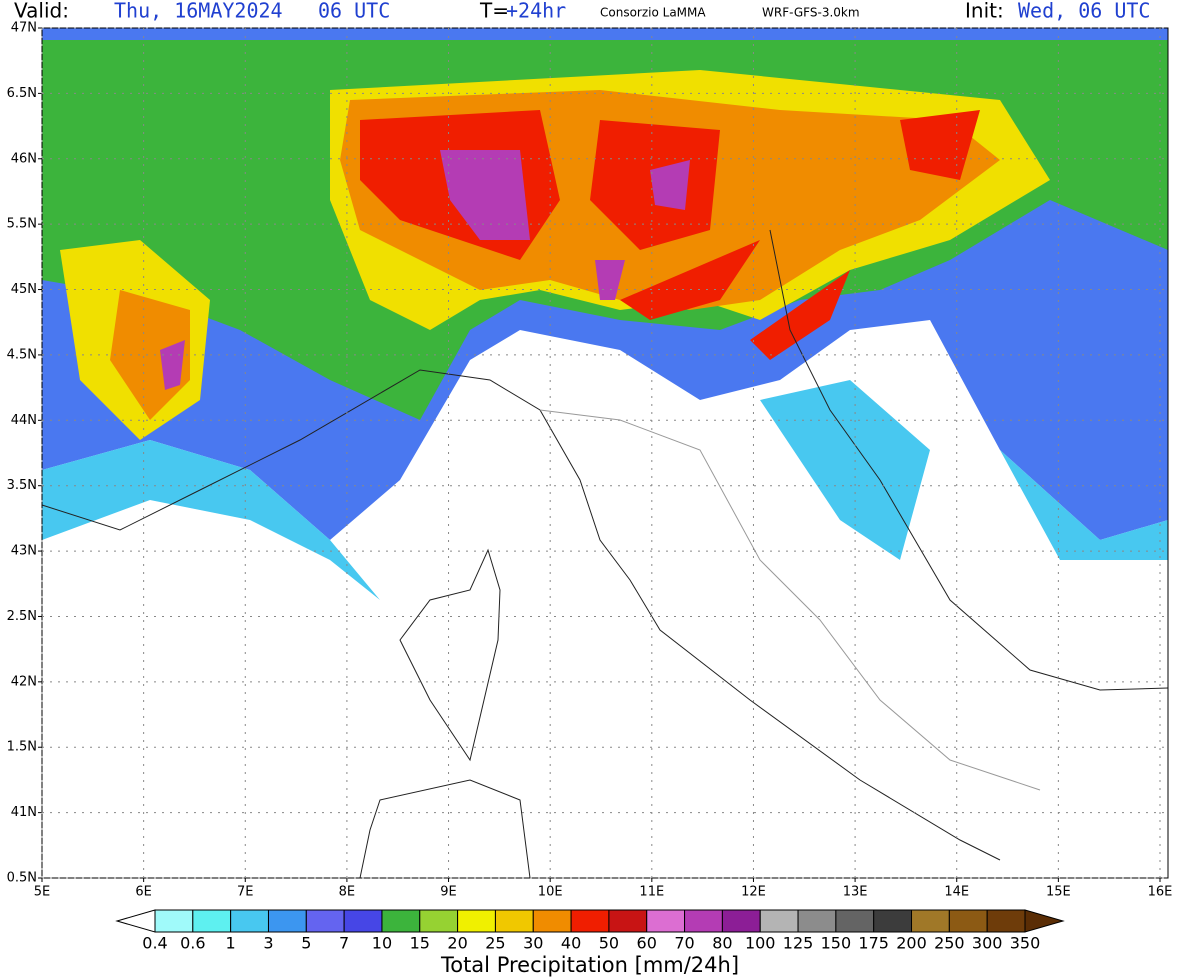  I want to click on colorbar-label: 0.6, so click(192, 943).